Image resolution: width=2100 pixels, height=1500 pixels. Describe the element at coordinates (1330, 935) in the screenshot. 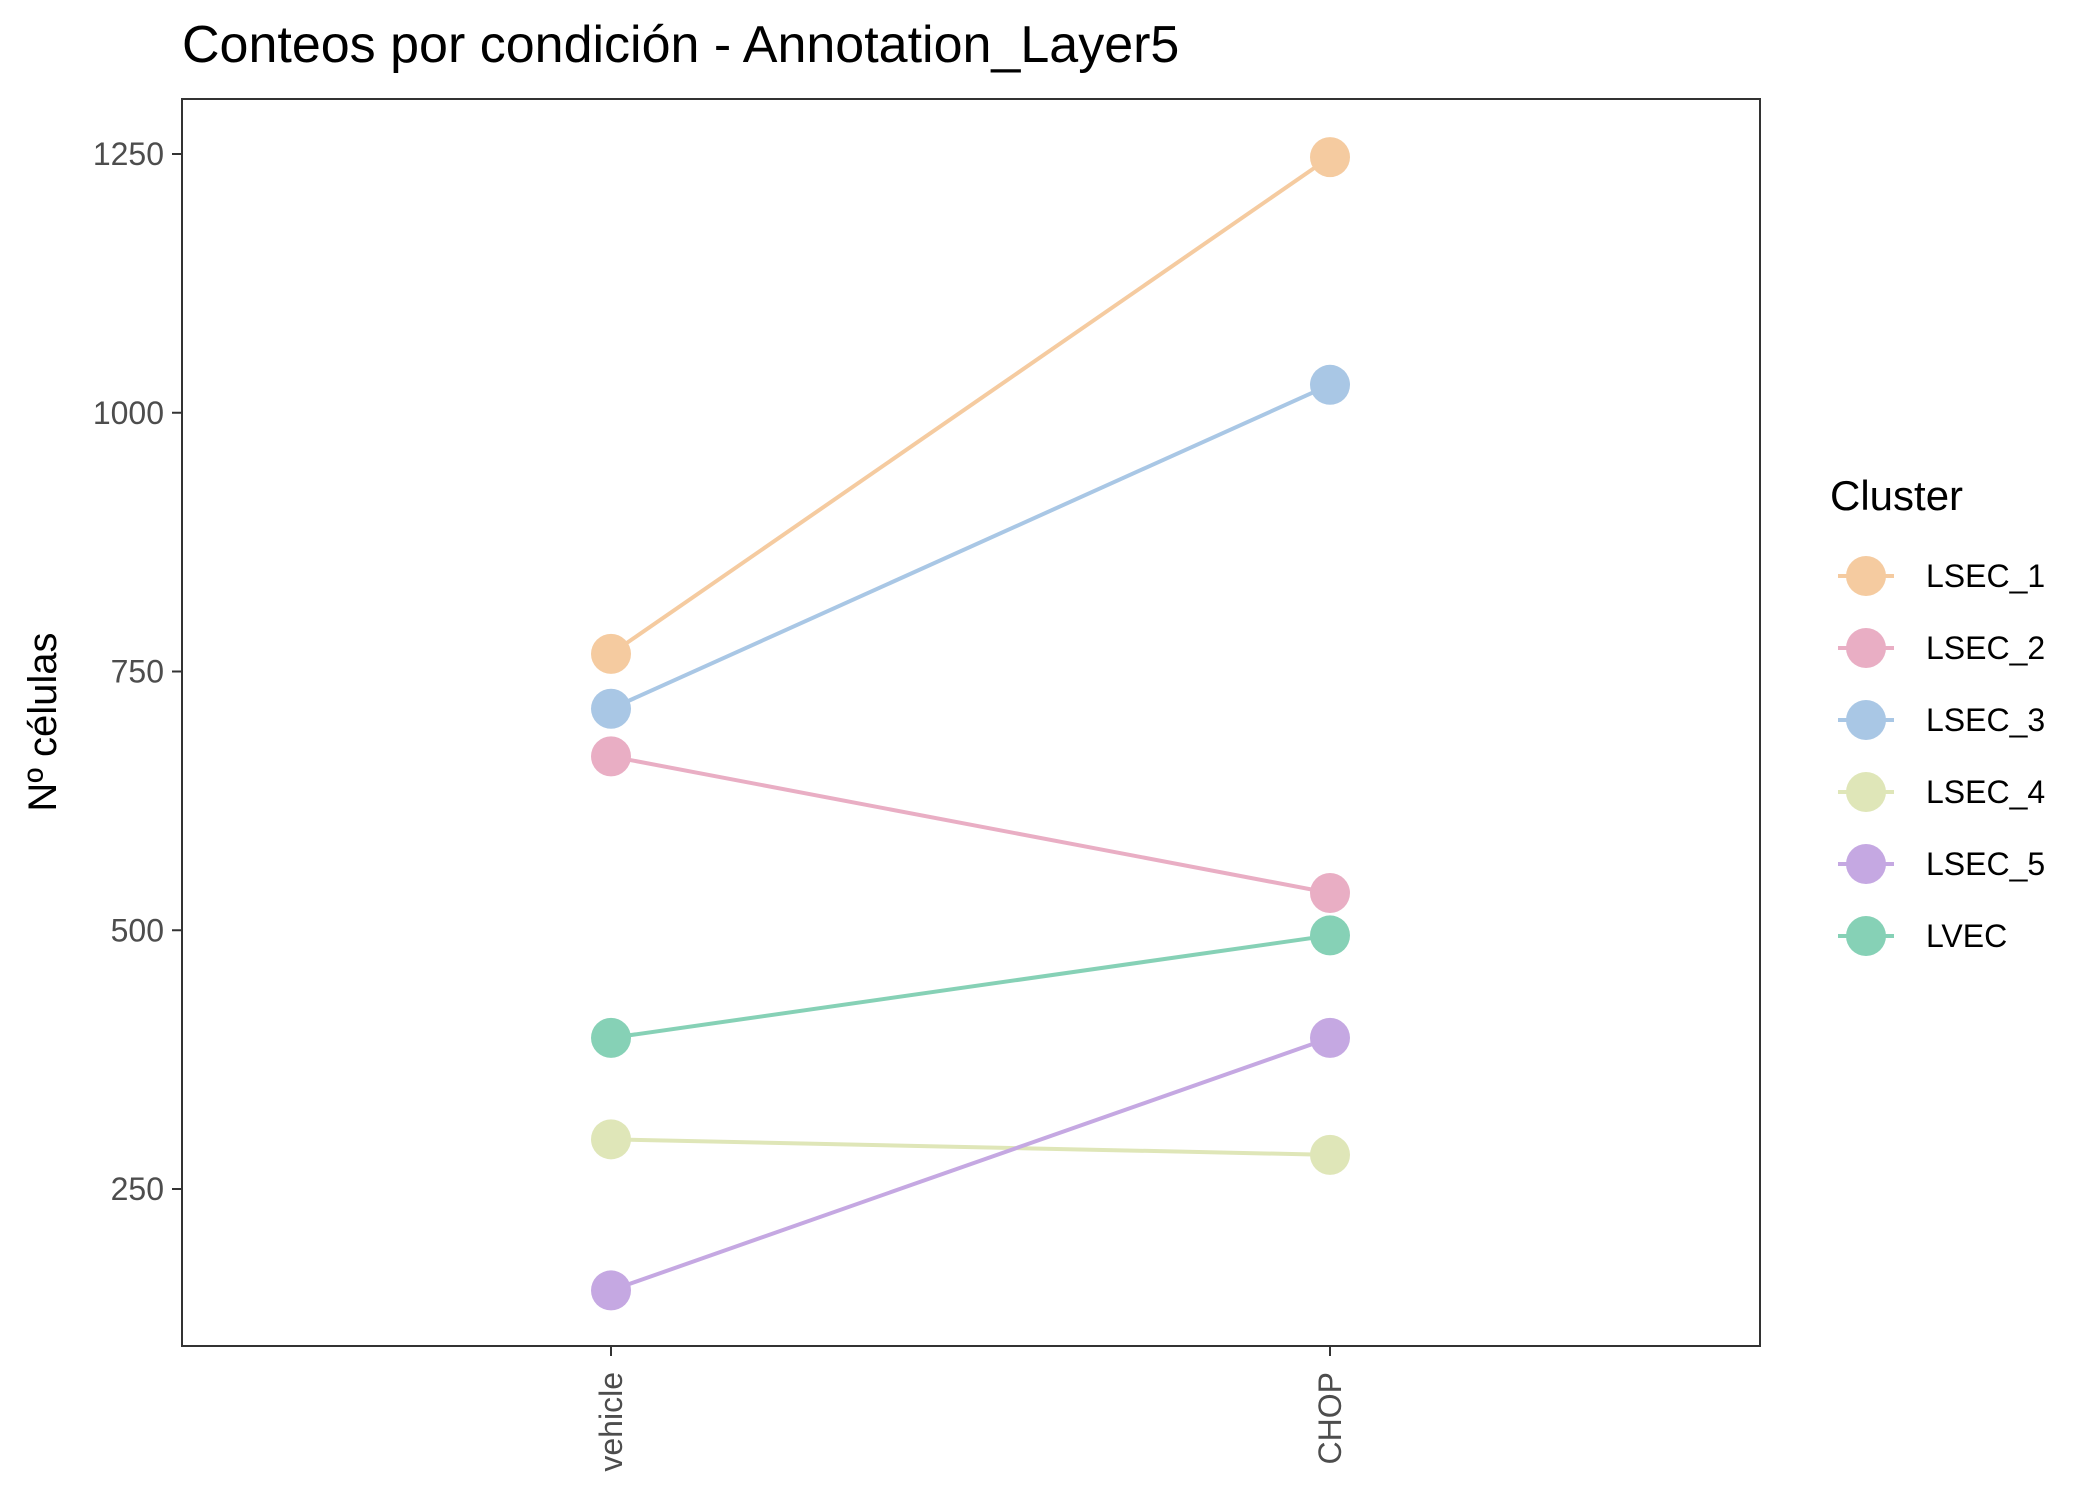

I see `data-point-lvec-chop` at that location.